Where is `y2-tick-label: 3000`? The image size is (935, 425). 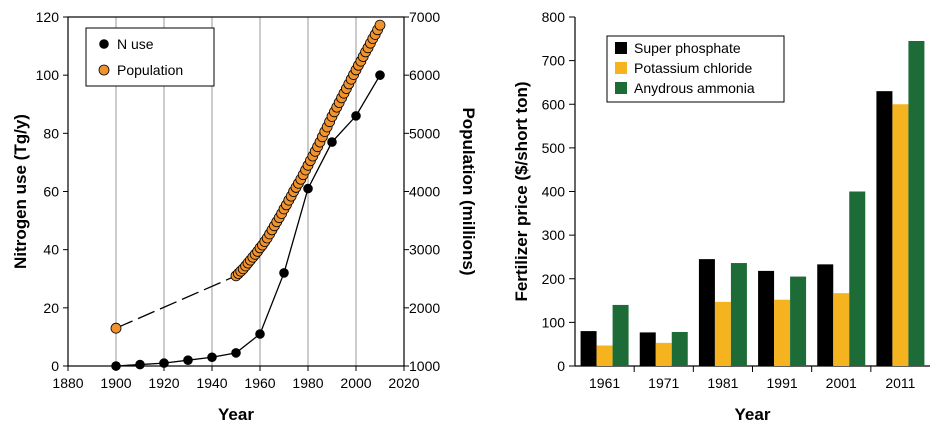
y2-tick-label: 3000 is located at coordinates (424, 250).